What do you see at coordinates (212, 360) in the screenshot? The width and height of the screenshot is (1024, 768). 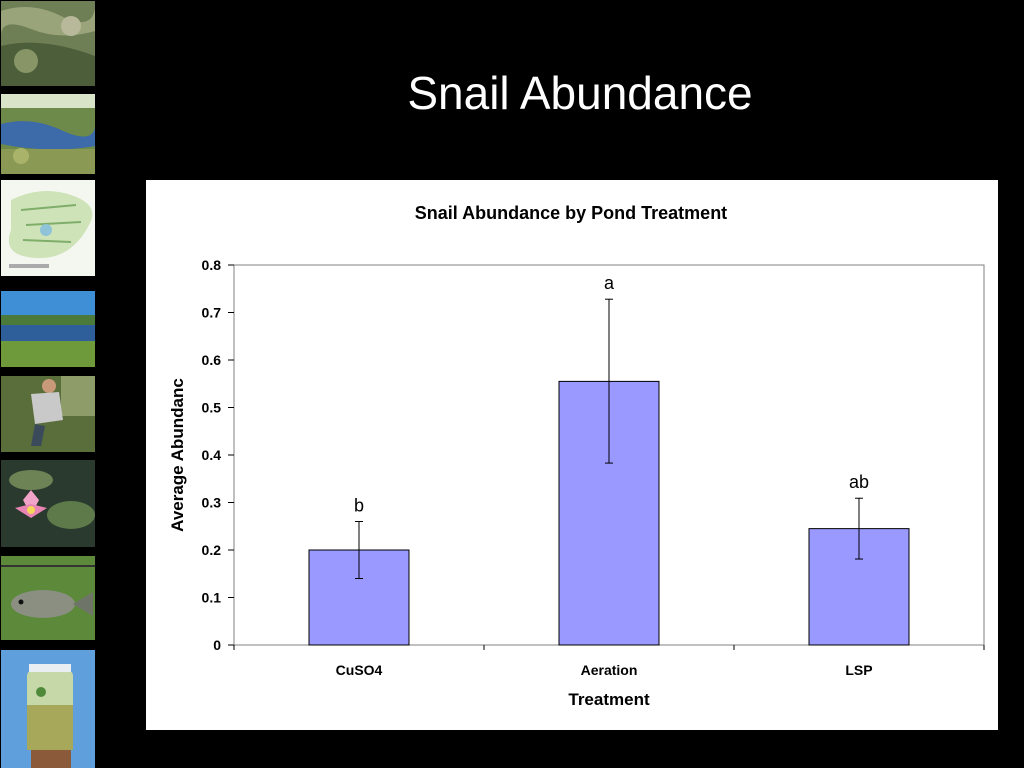 I see `y-tick-label: 0.6` at bounding box center [212, 360].